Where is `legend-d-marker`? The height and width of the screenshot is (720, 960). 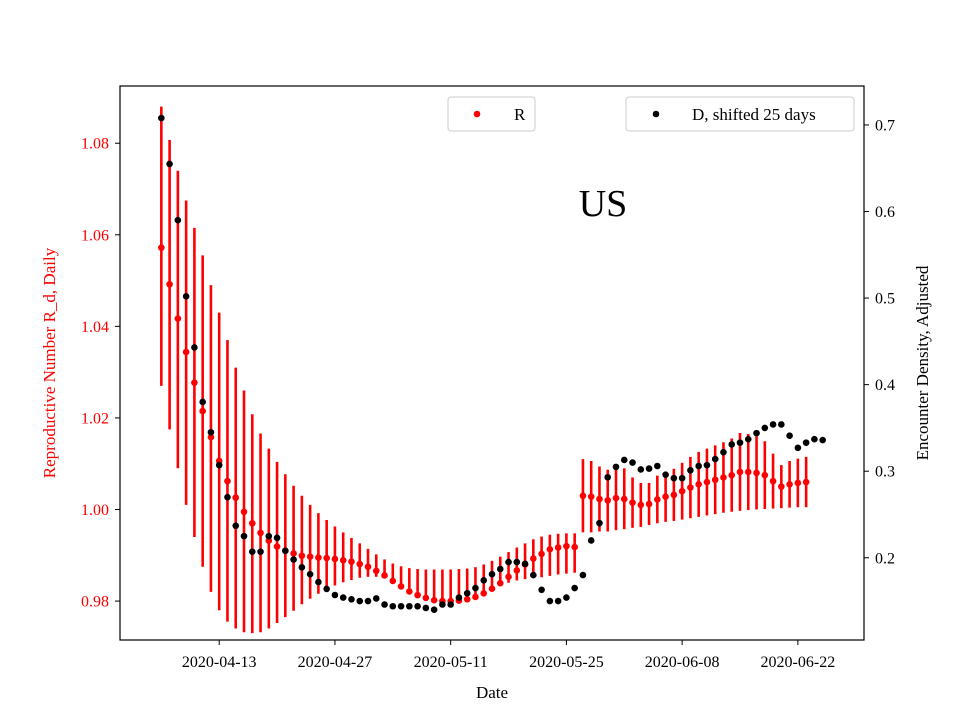
legend-d-marker is located at coordinates (656, 114).